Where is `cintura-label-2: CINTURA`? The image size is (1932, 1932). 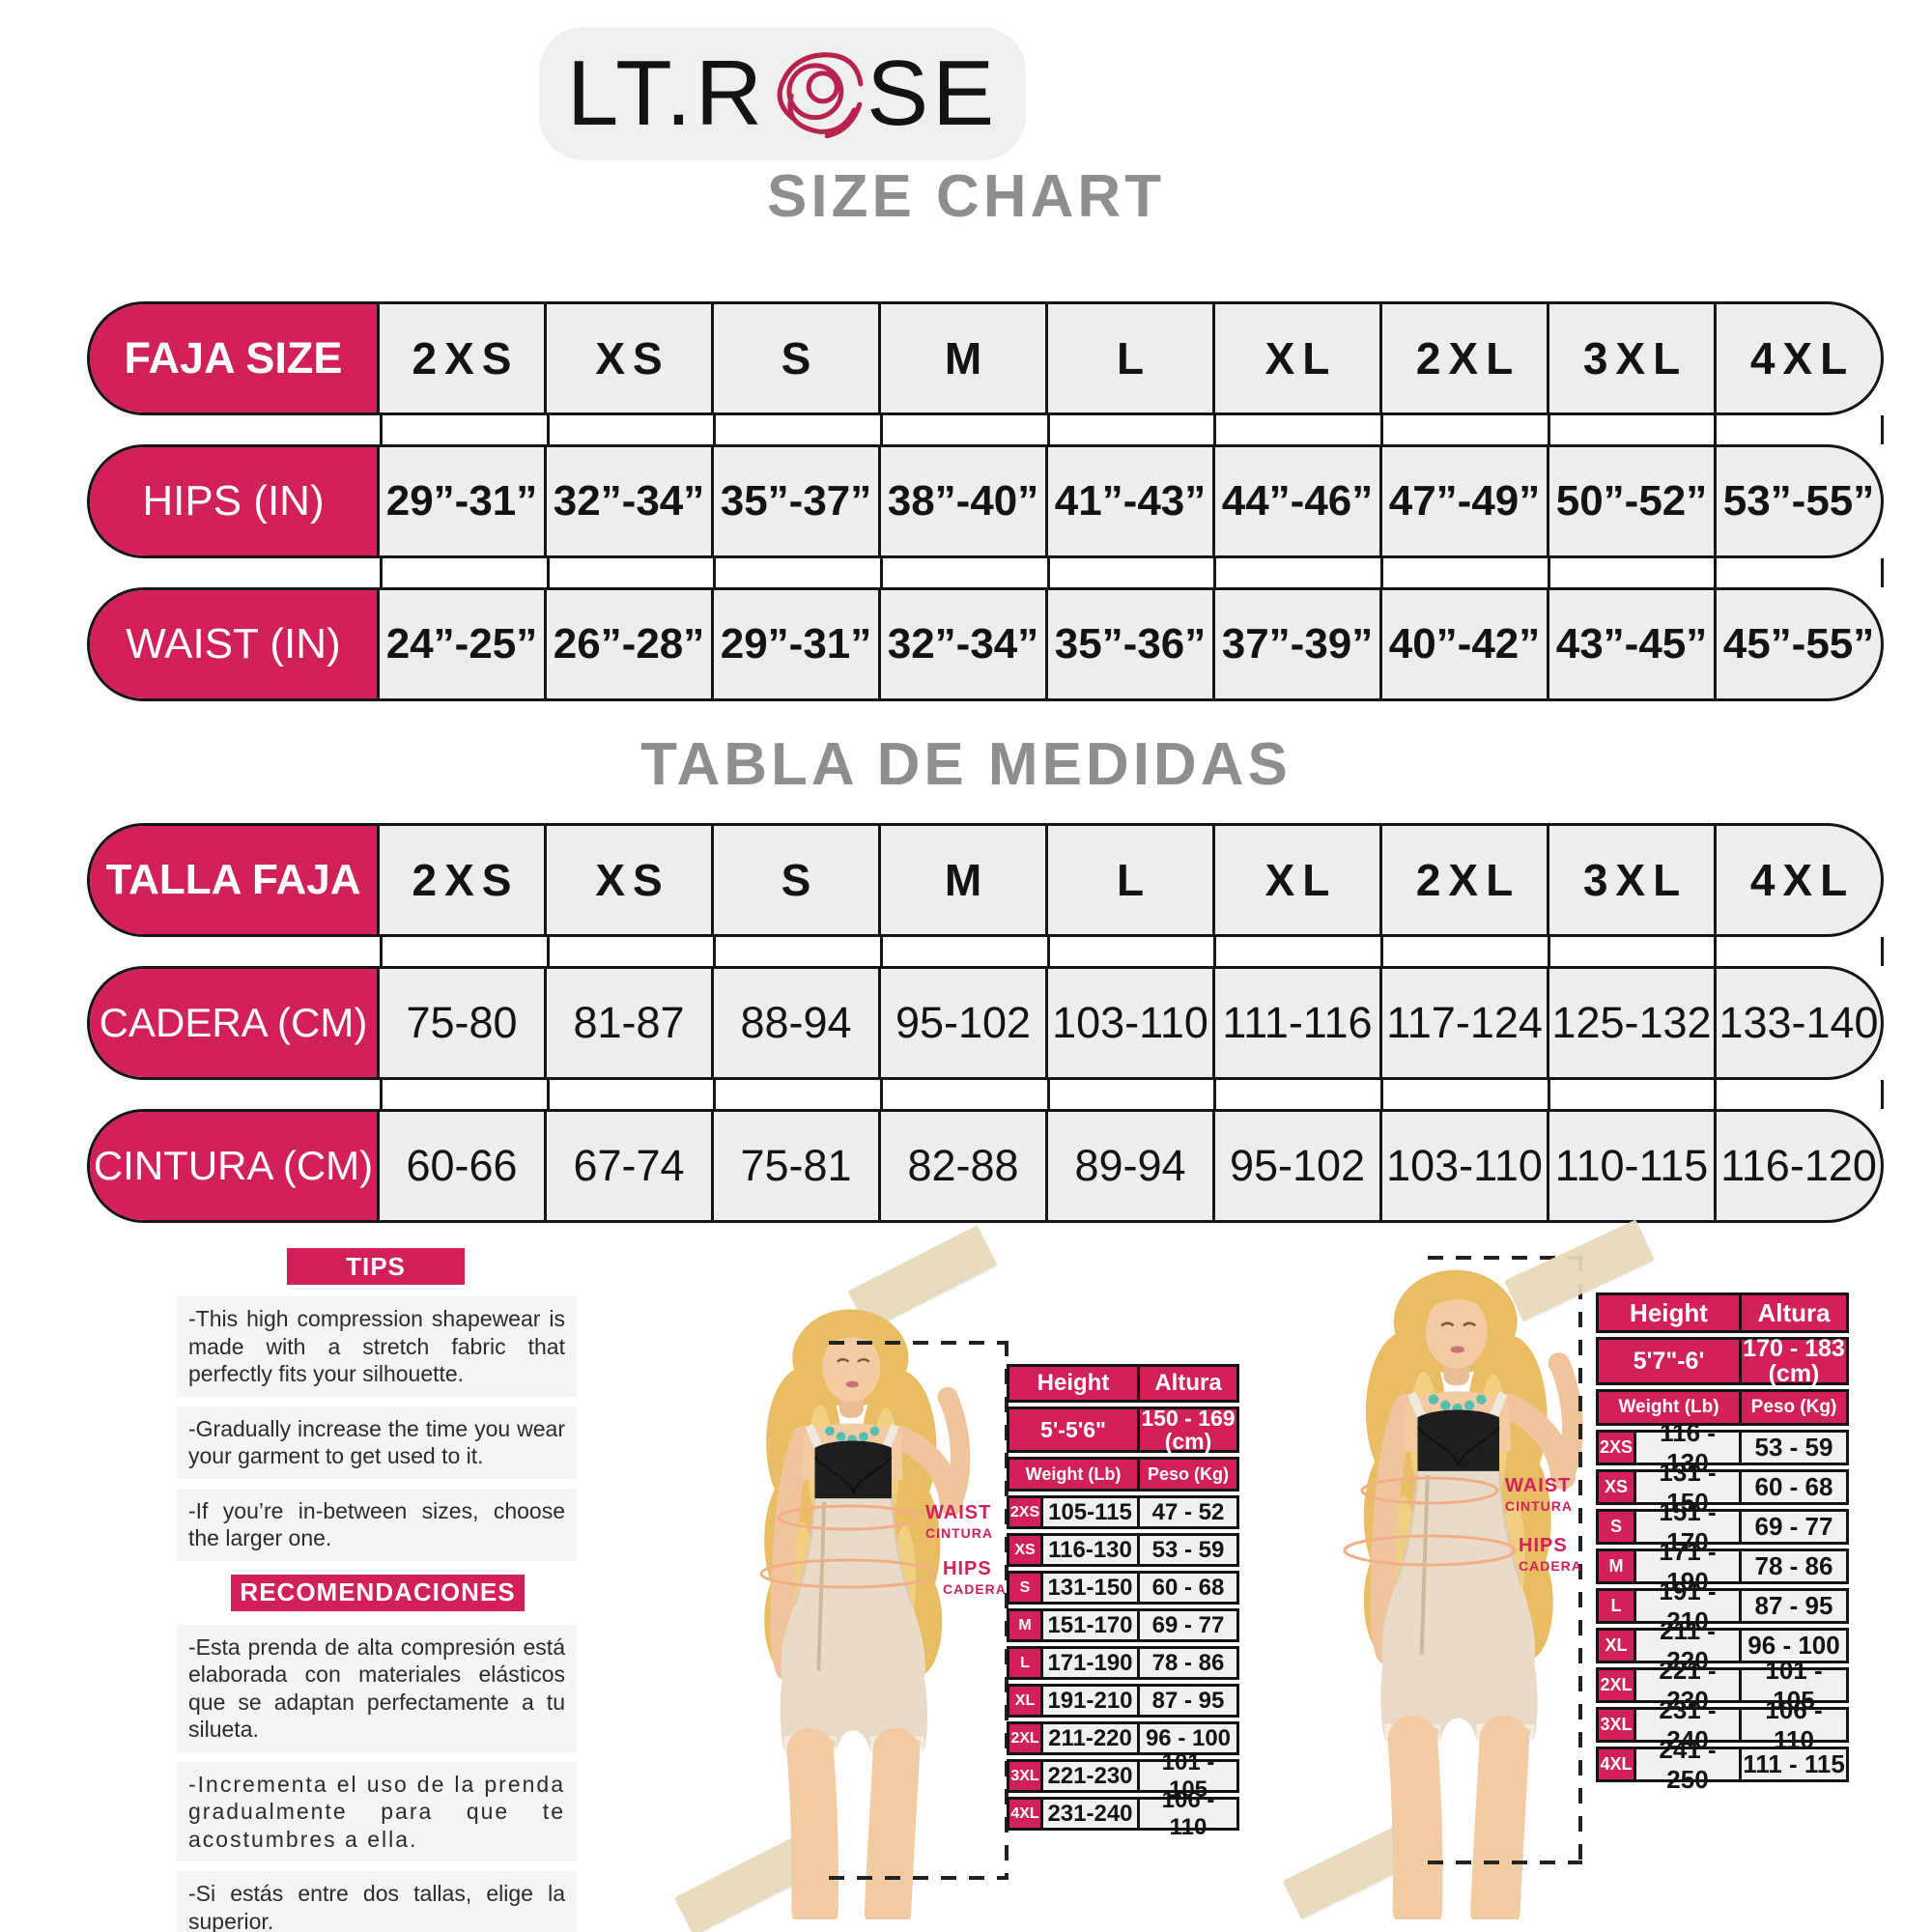
cintura-label-2: CINTURA is located at coordinates (1539, 1506).